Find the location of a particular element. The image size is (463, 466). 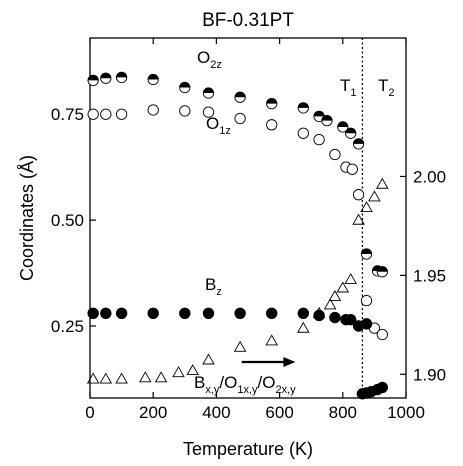

y-tick-label-right-1: 1.95 is located at coordinates (429, 275).